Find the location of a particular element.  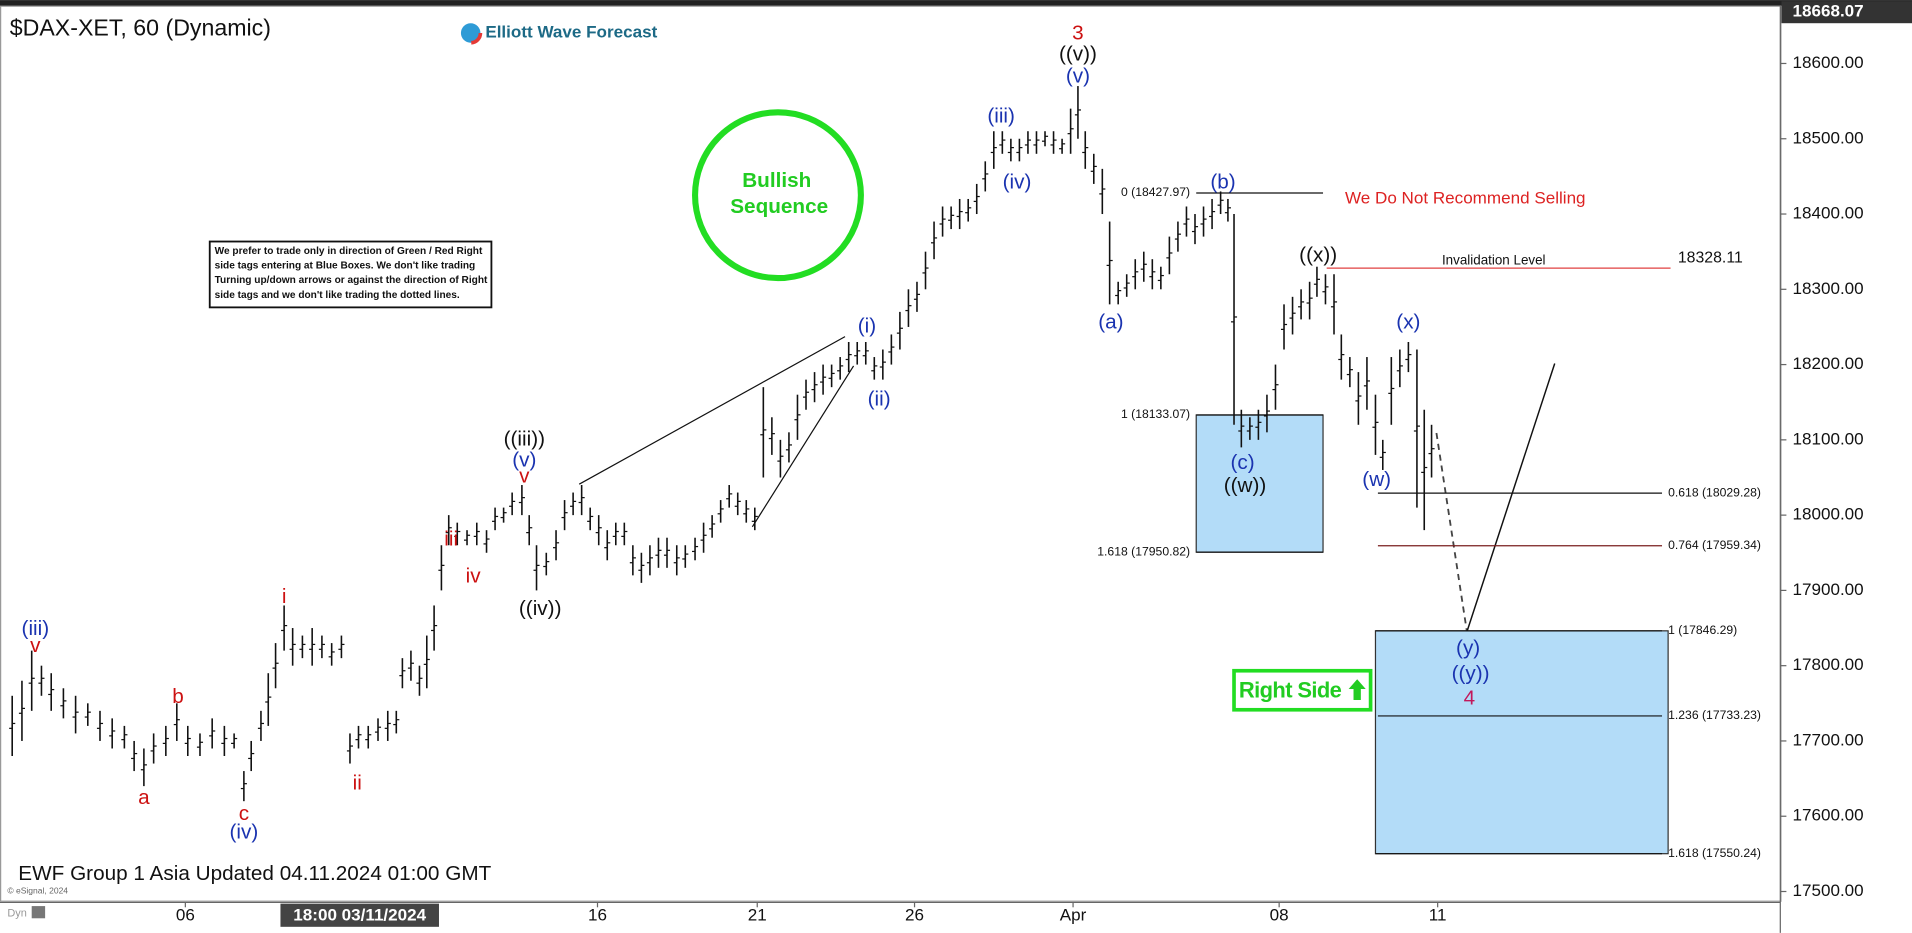

wave-label: ((y)) is located at coordinates (1471, 673).